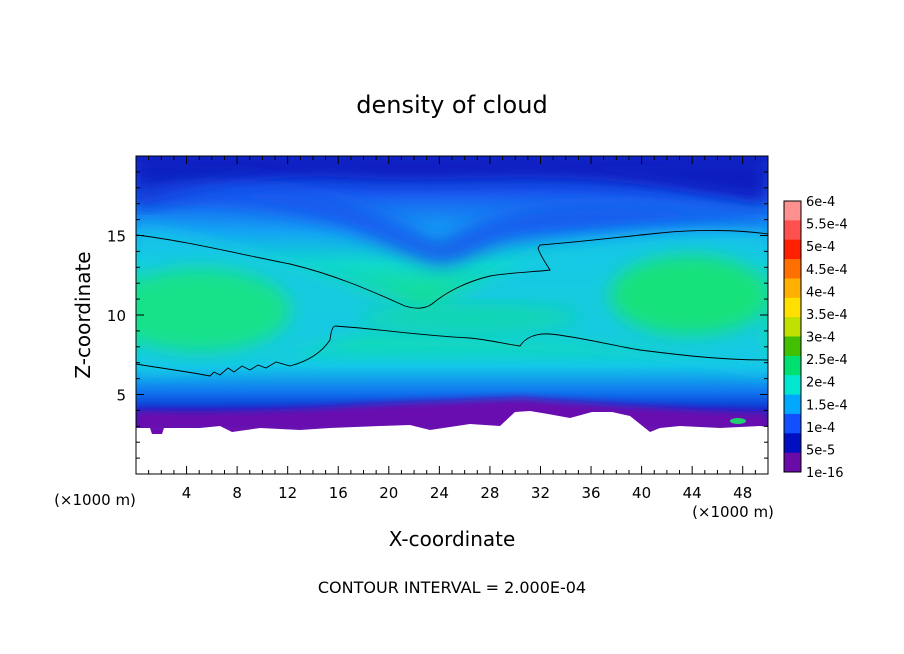 The width and height of the screenshot is (904, 654). I want to click on y-tick-label: 15, so click(116, 237).